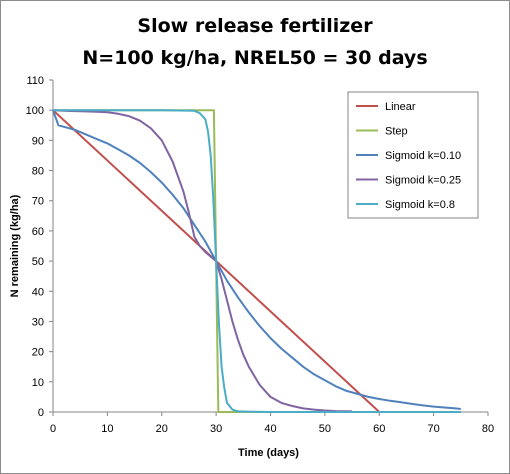  Describe the element at coordinates (255, 26) in the screenshot. I see `chart-title-line-1: Slow release fertilizer` at that location.